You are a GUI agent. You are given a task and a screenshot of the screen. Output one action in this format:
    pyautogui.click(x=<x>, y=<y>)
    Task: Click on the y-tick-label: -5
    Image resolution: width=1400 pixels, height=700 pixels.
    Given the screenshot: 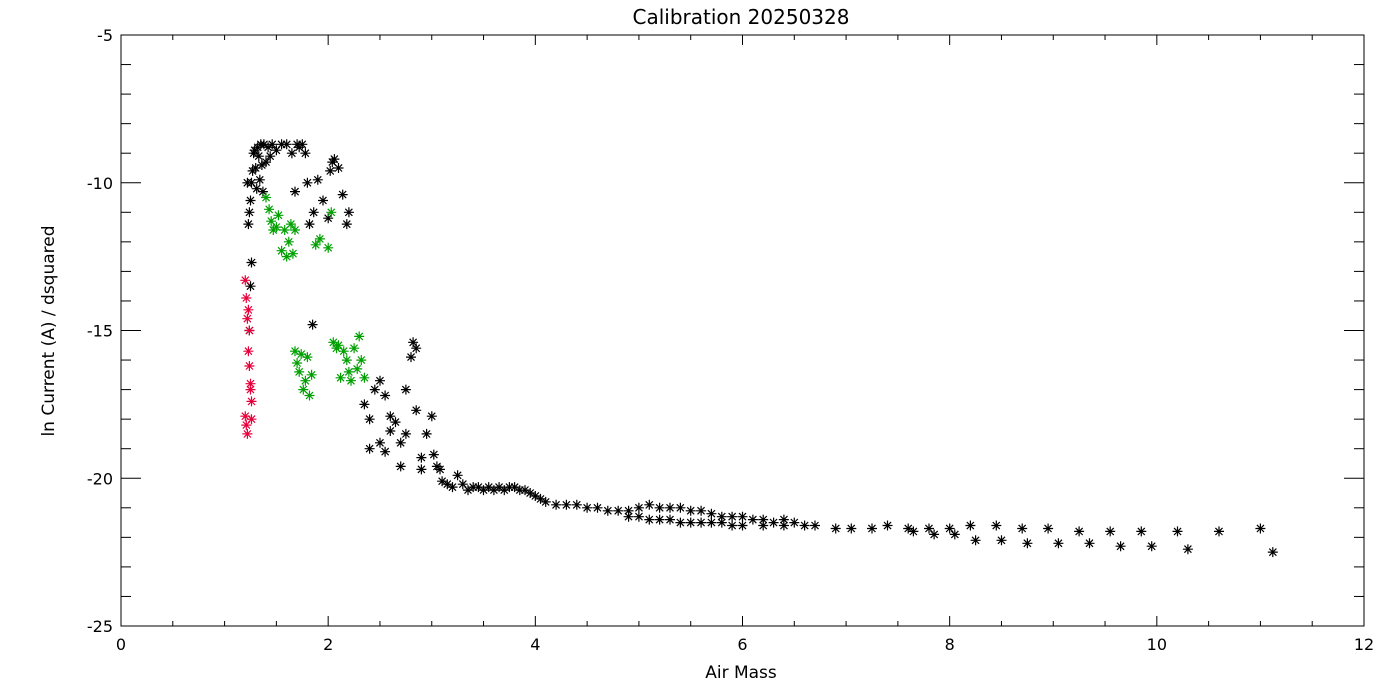 What is the action you would take?
    pyautogui.click(x=105, y=35)
    